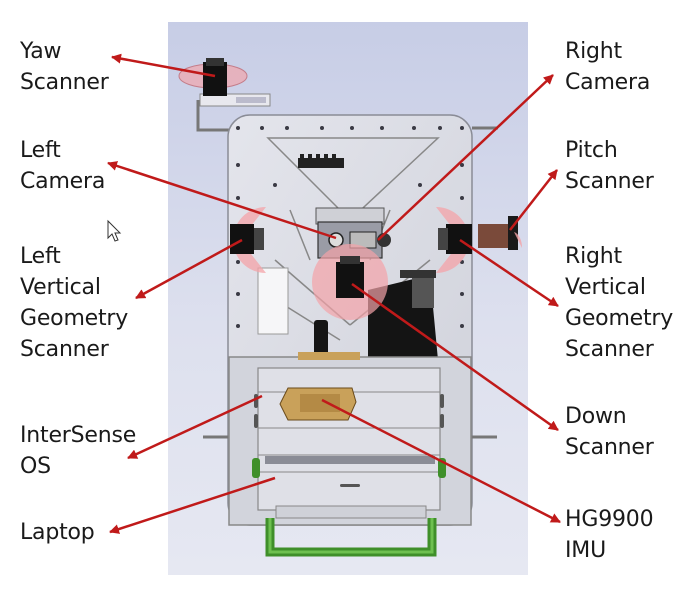 The image size is (700, 600). What do you see at coordinates (500, 233) in the screenshot?
I see `pitch-scanner` at bounding box center [500, 233].